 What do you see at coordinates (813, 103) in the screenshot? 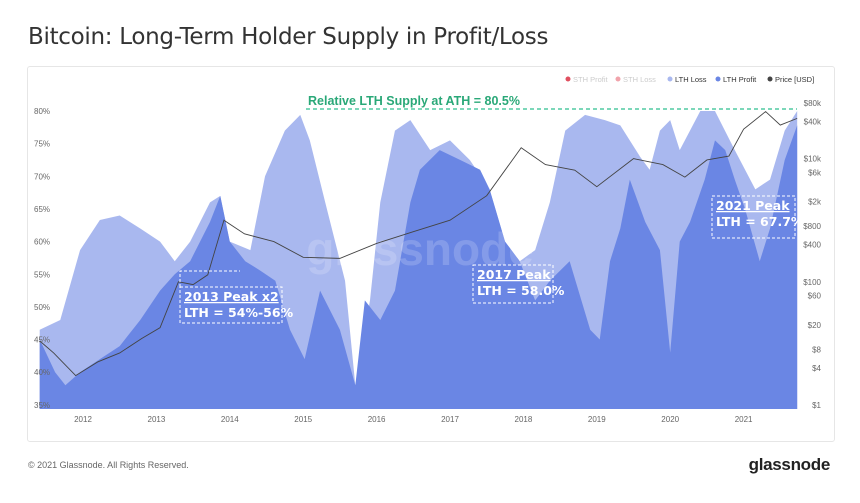
I see `y2-tick-label: $80k` at bounding box center [813, 103].